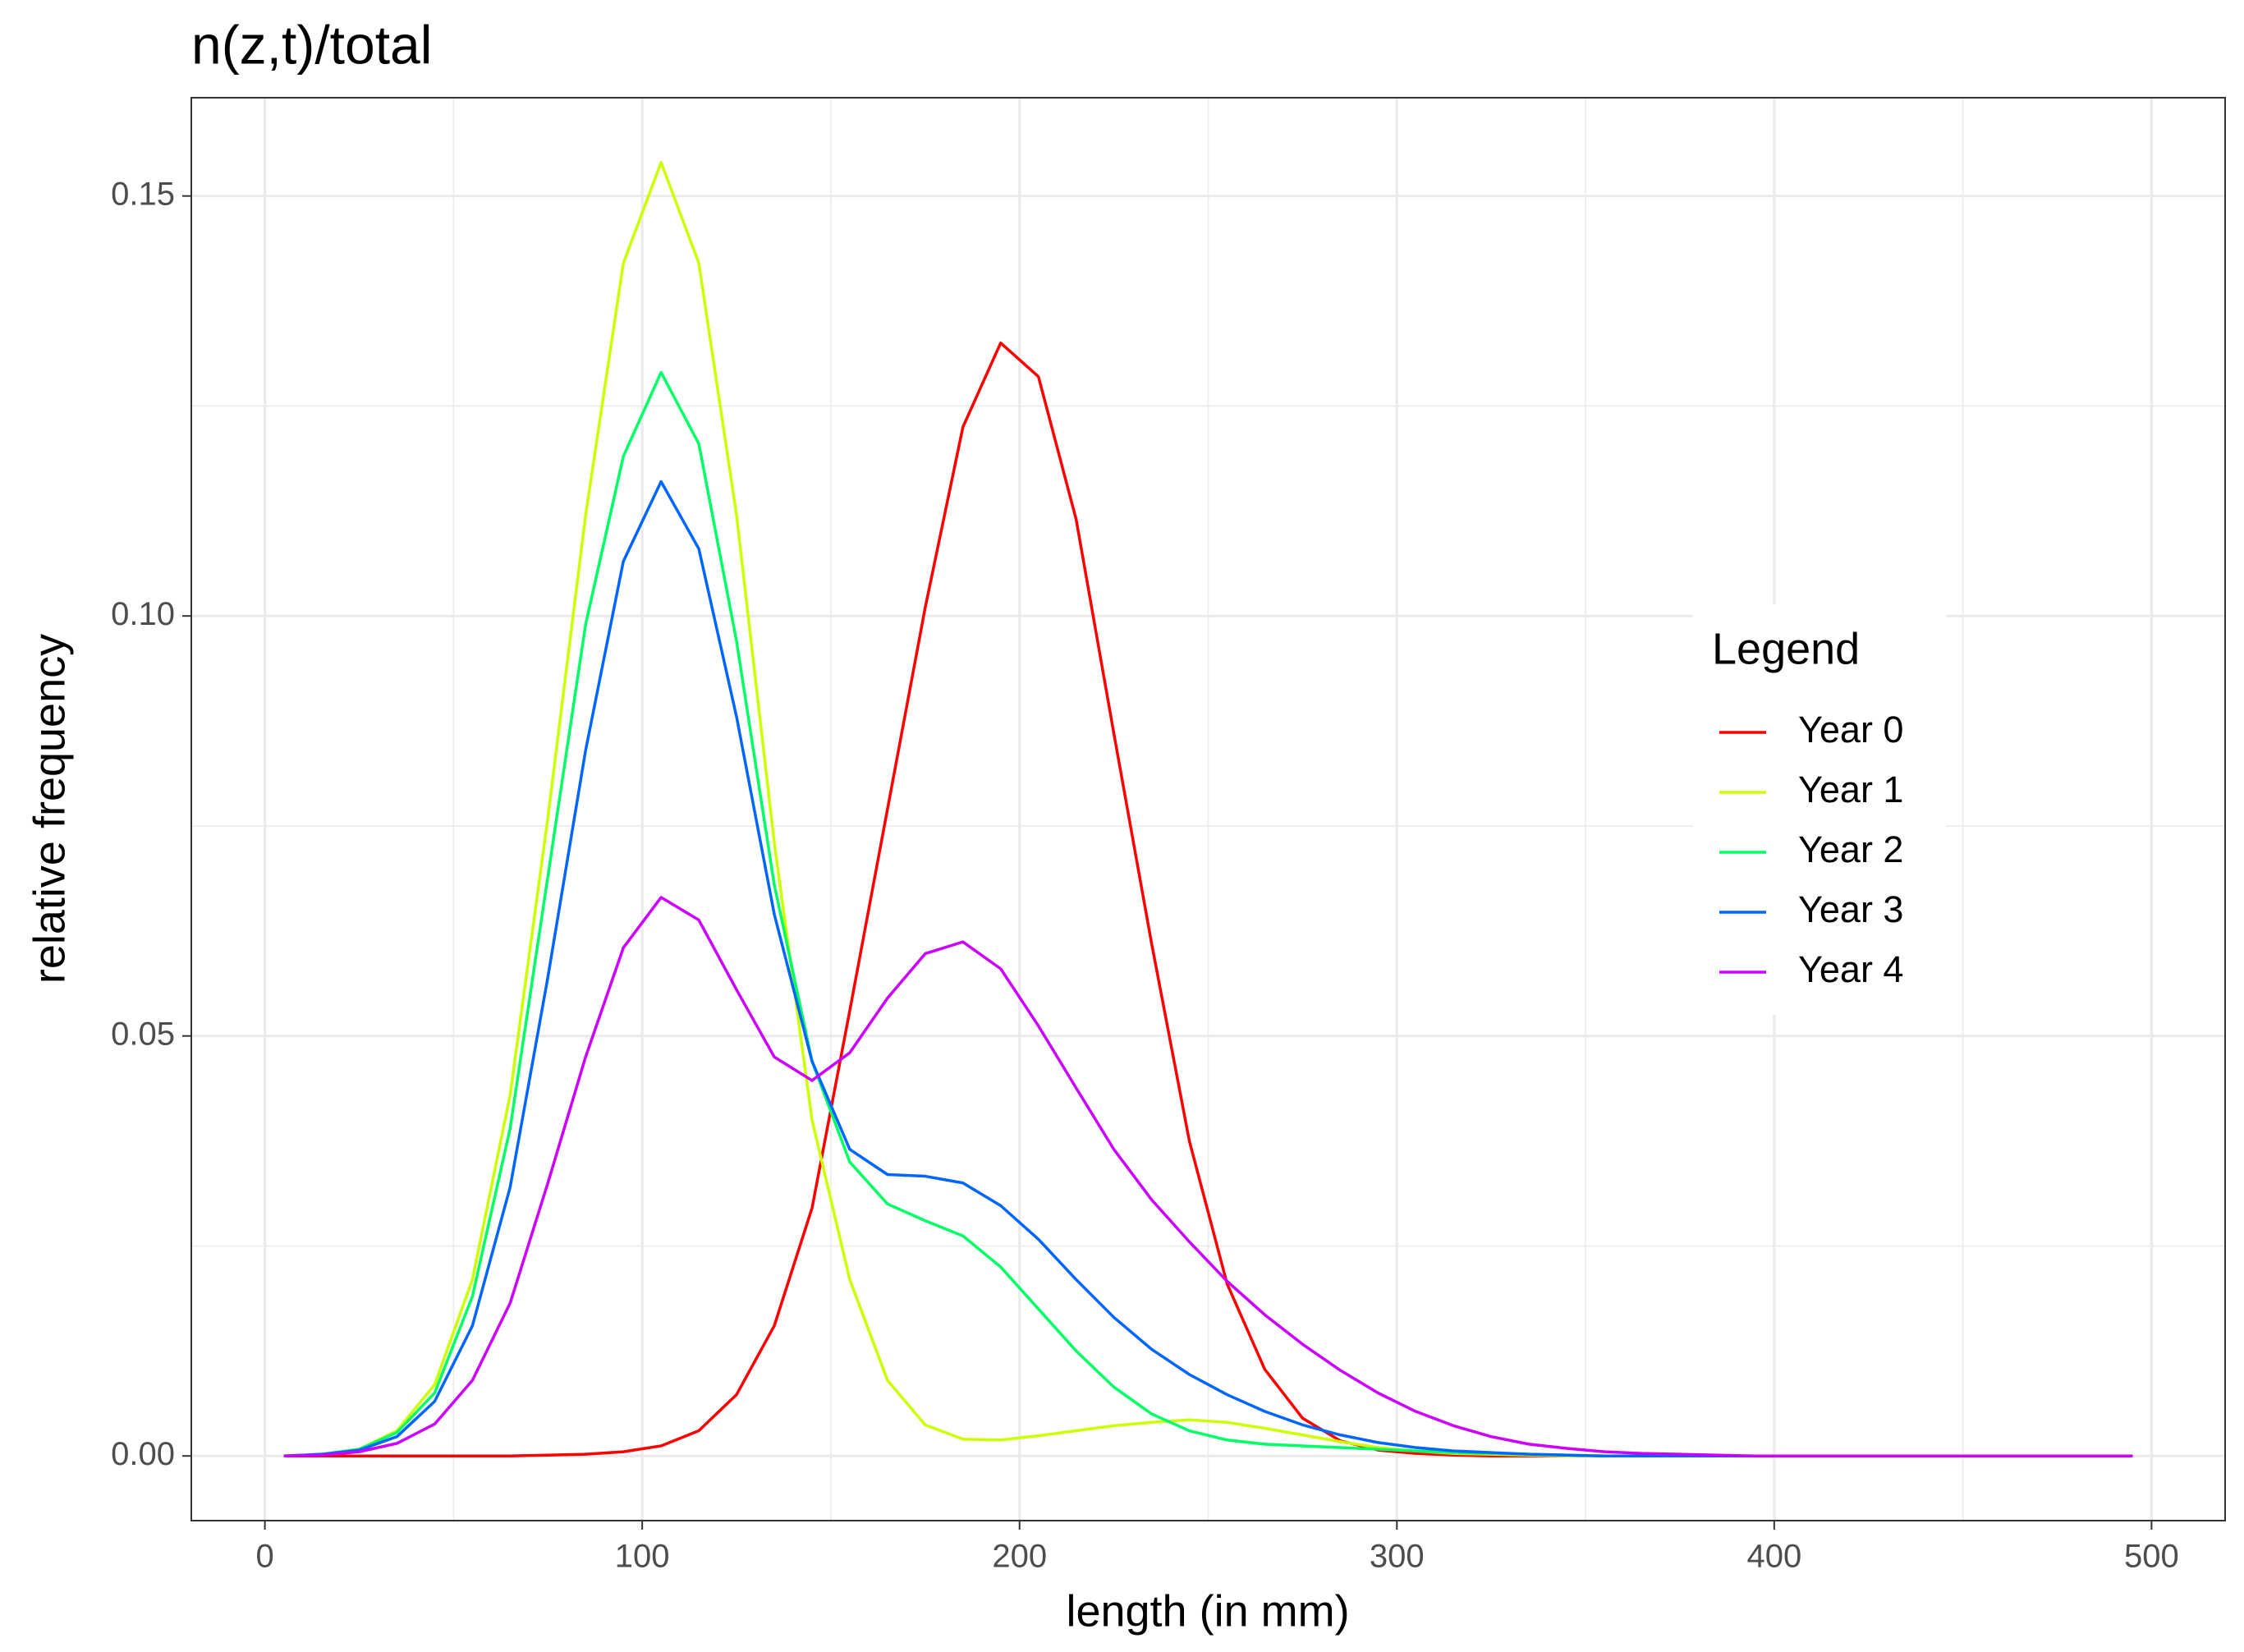 This screenshot has width=2244, height=1652. What do you see at coordinates (143, 194) in the screenshot?
I see `y-tick-label: 0.15` at bounding box center [143, 194].